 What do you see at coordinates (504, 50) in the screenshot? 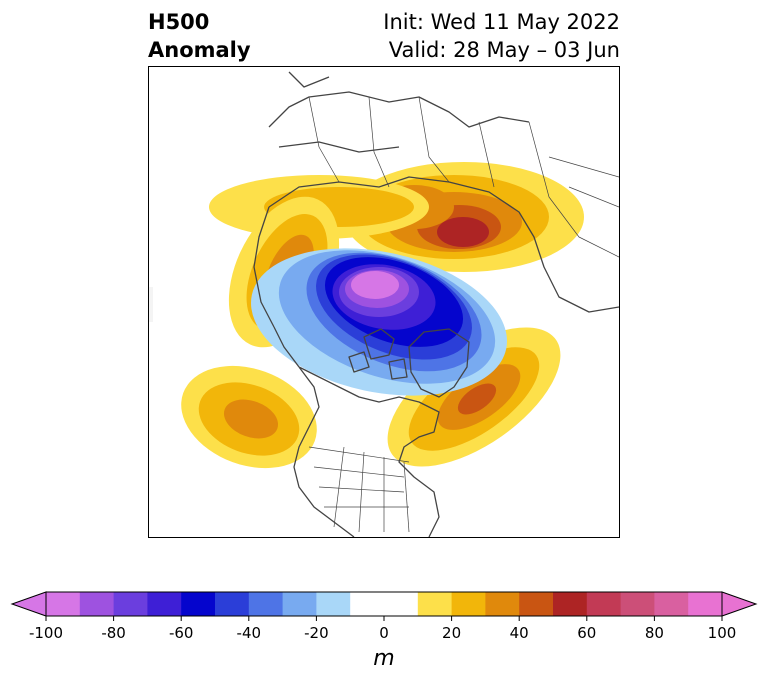
I see `valid-range: Valid: 28 May – 03 Jun` at bounding box center [504, 50].